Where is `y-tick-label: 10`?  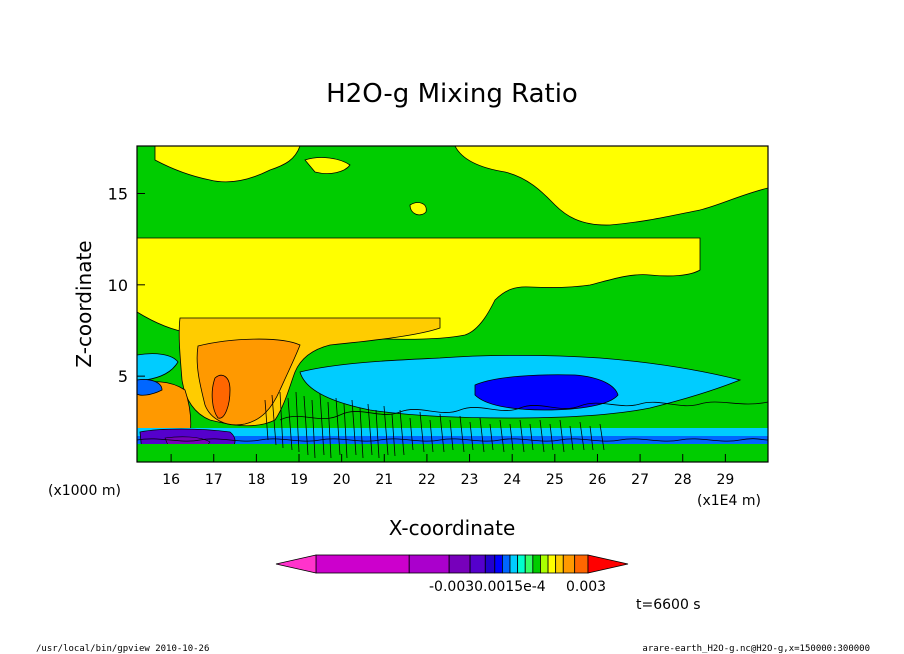 y-tick-label: 10 is located at coordinates (118, 285).